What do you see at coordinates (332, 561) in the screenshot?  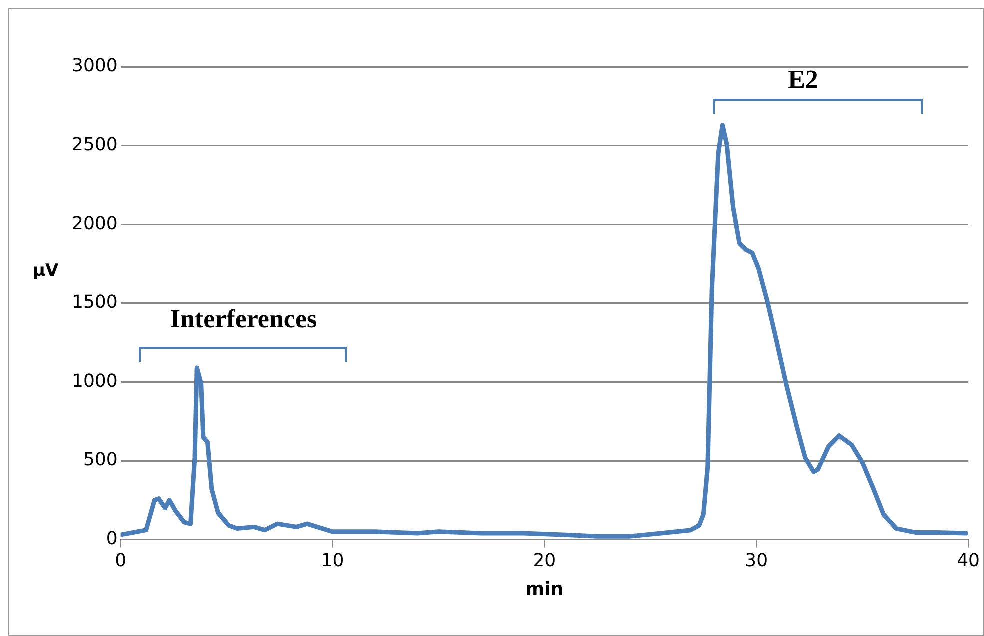 I see `x-tick-label: 10` at bounding box center [332, 561].